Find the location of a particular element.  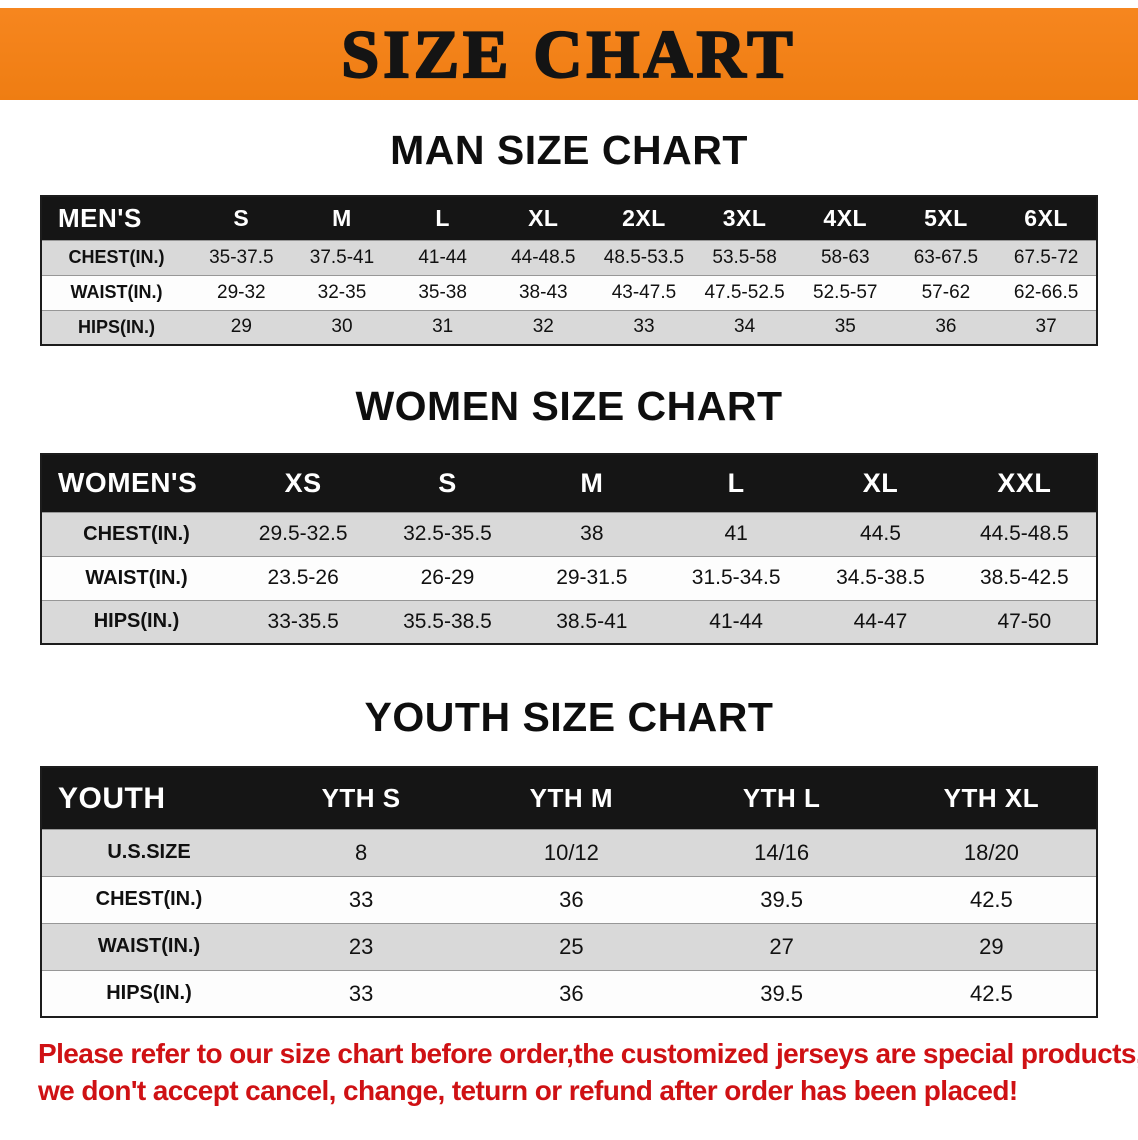

table-title-cell: MEN'S is located at coordinates (116, 218).